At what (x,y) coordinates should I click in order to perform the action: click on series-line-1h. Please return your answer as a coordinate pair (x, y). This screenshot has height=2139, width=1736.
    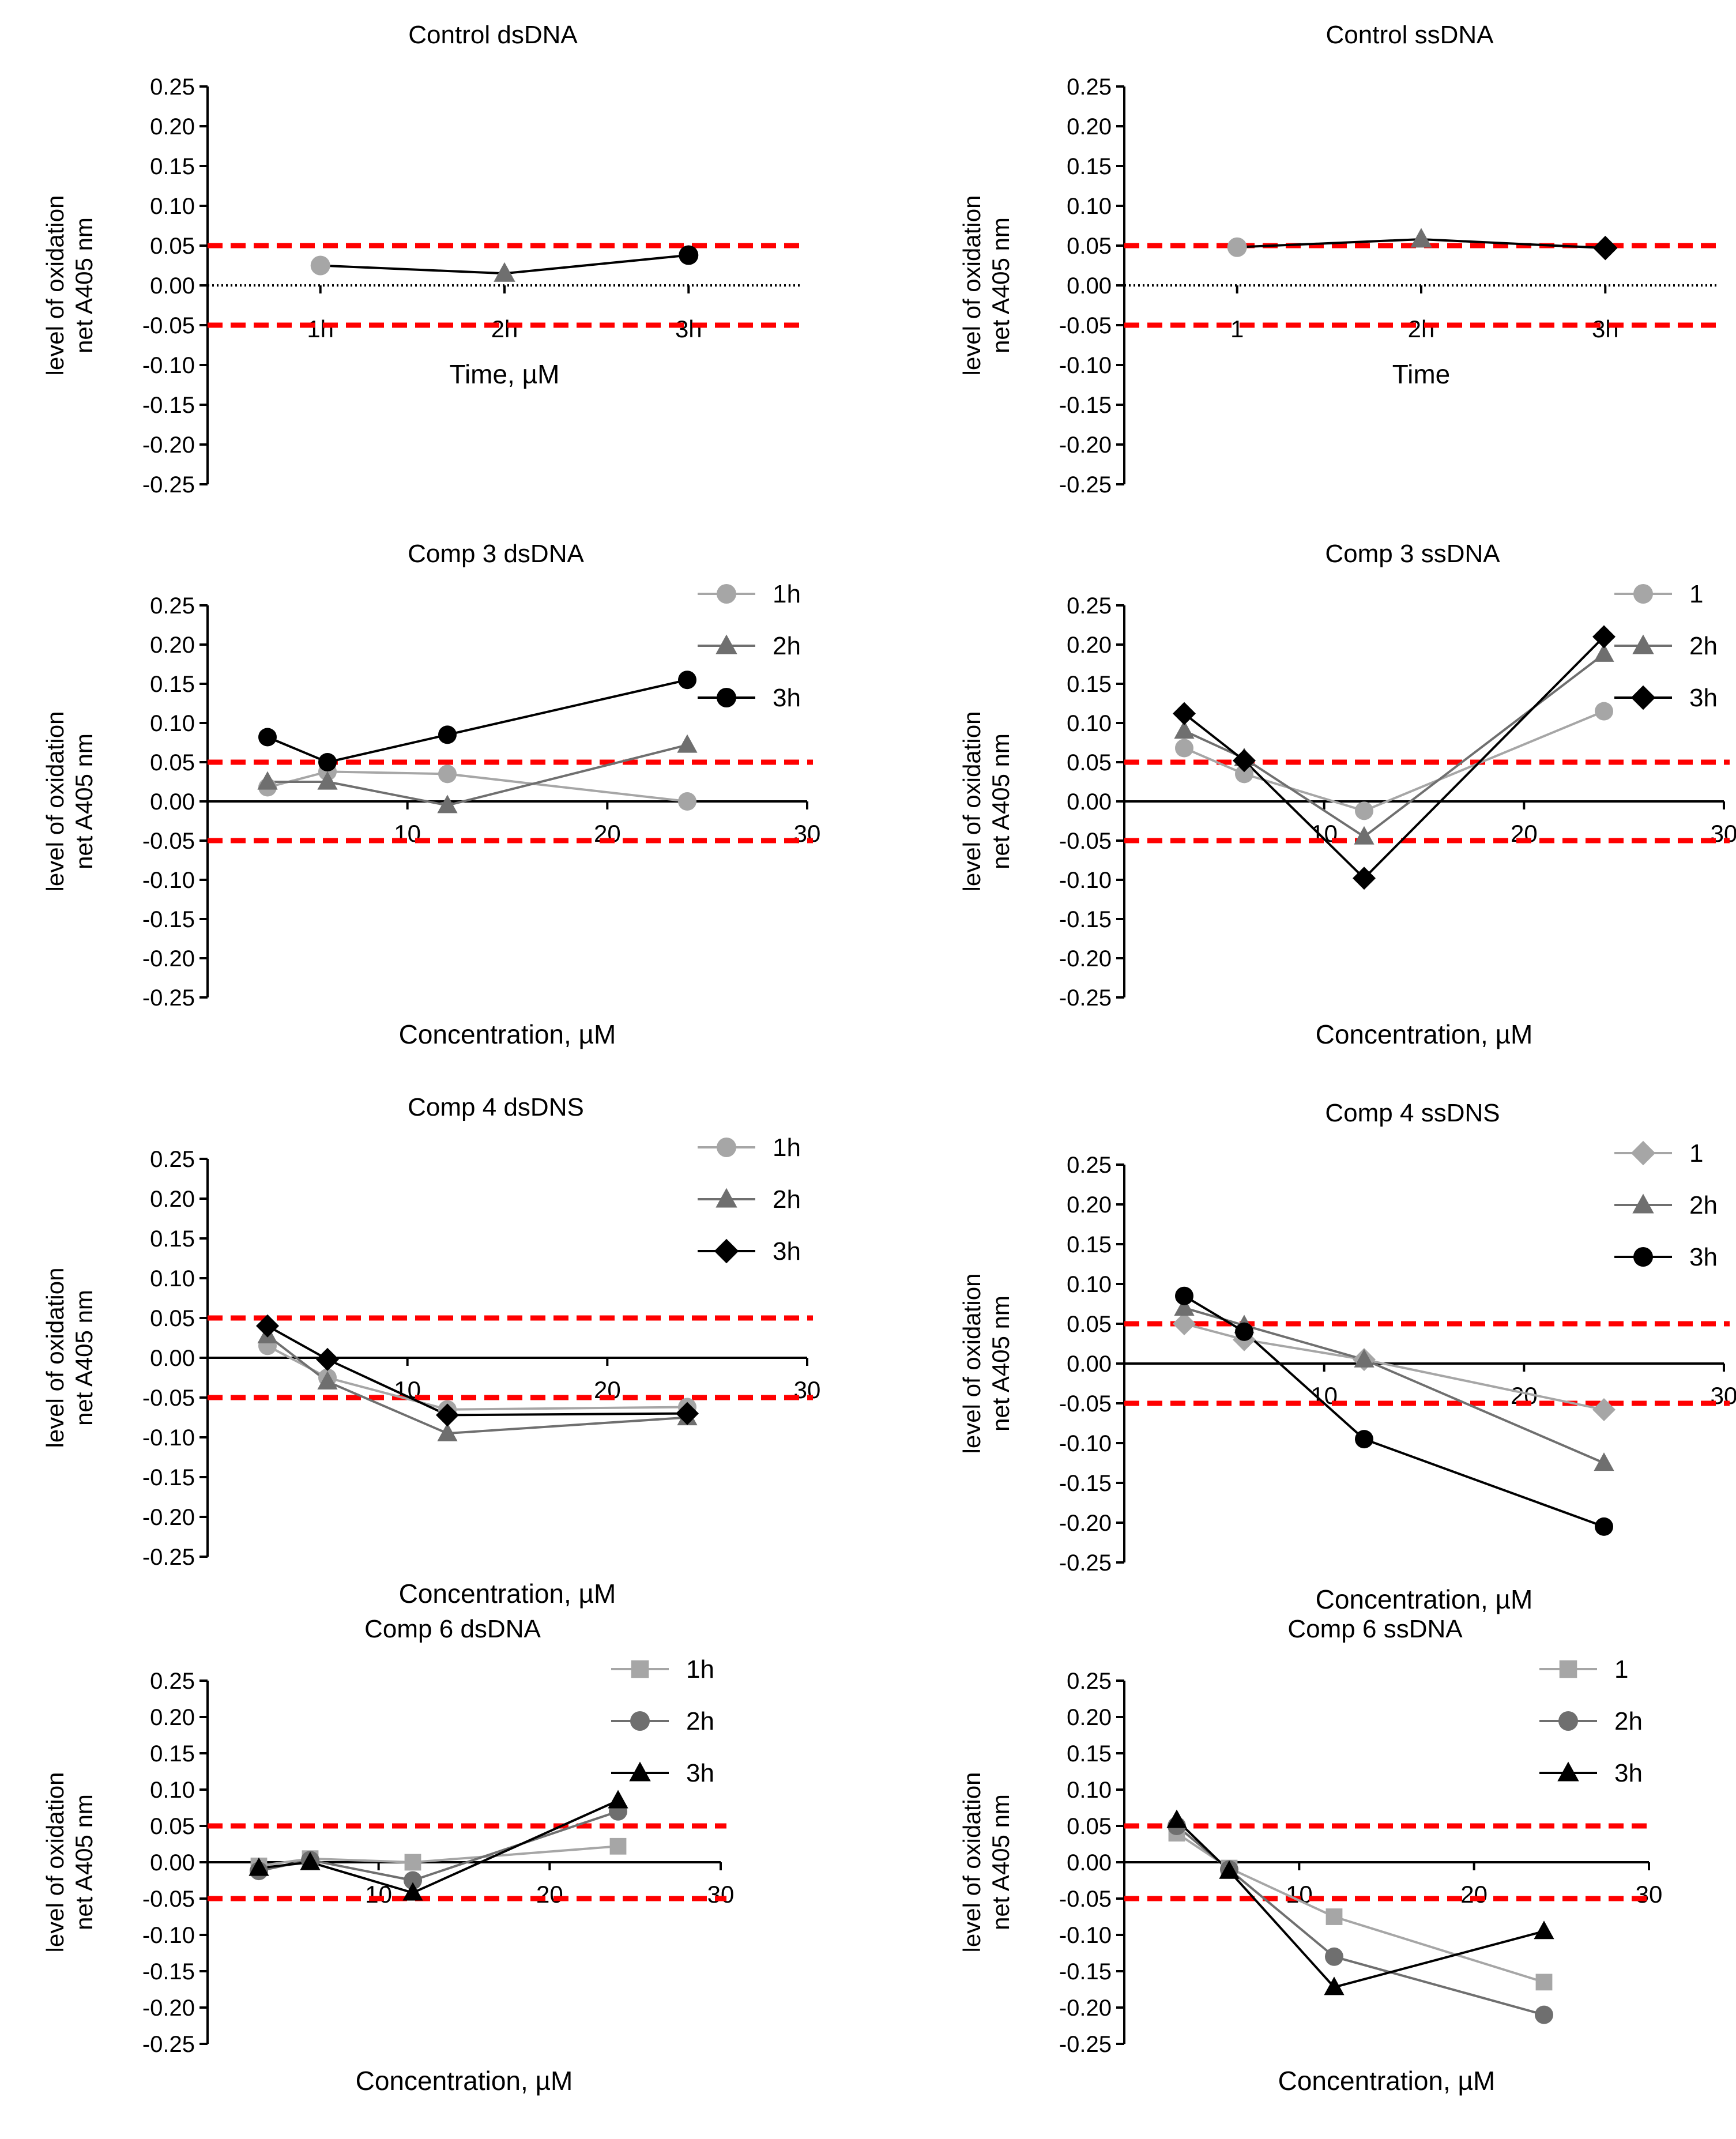
    Looking at the image, I should click on (477, 787).